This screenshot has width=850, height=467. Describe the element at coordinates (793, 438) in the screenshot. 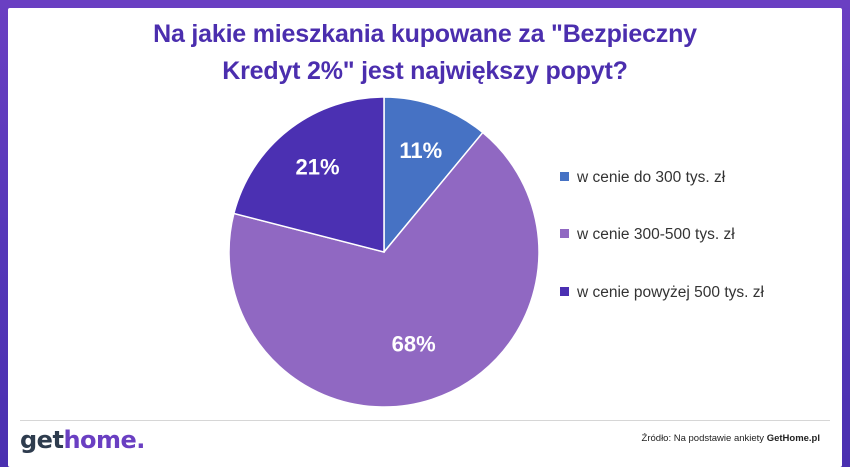

I see `source-brand: GetHome.pl` at that location.